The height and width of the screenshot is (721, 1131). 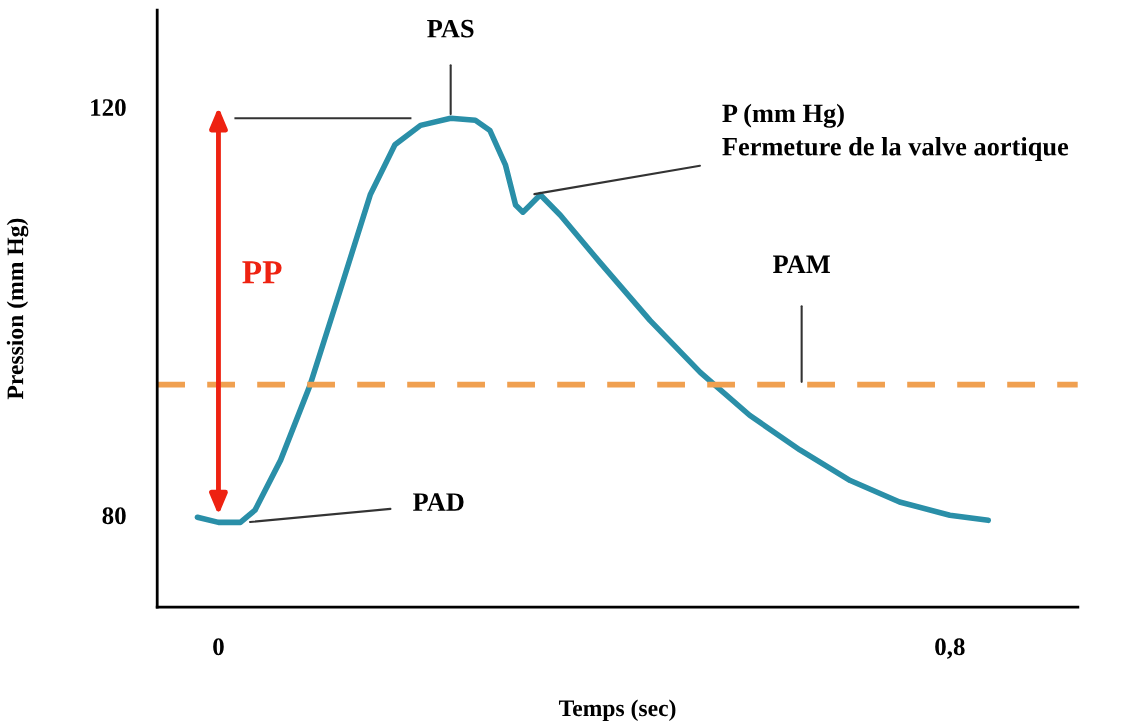 I want to click on y-axis-title: Pression (mm Hg), so click(x=17, y=309).